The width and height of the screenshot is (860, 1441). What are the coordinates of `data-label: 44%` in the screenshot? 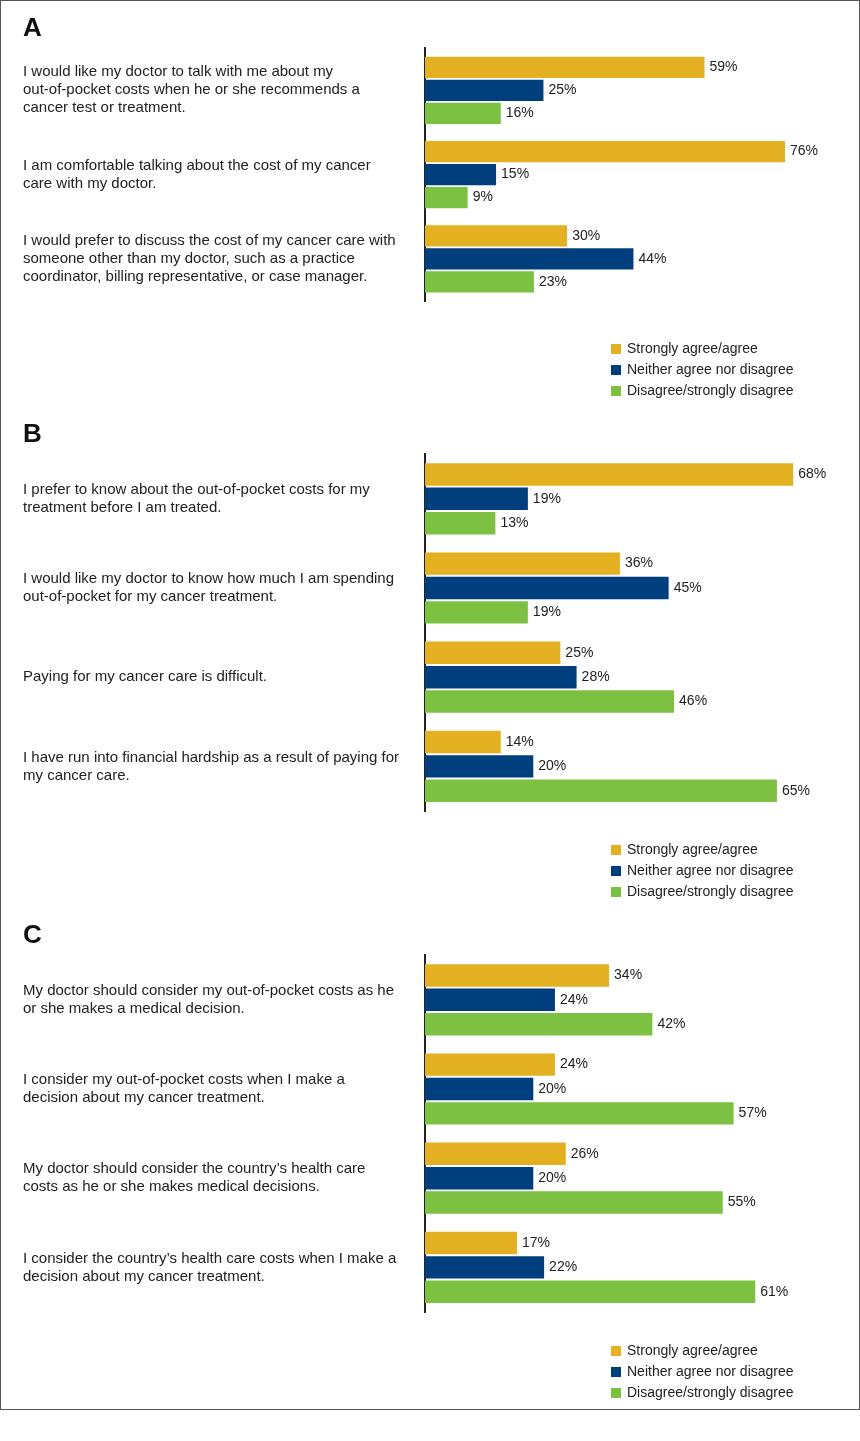 It's located at (652, 257).